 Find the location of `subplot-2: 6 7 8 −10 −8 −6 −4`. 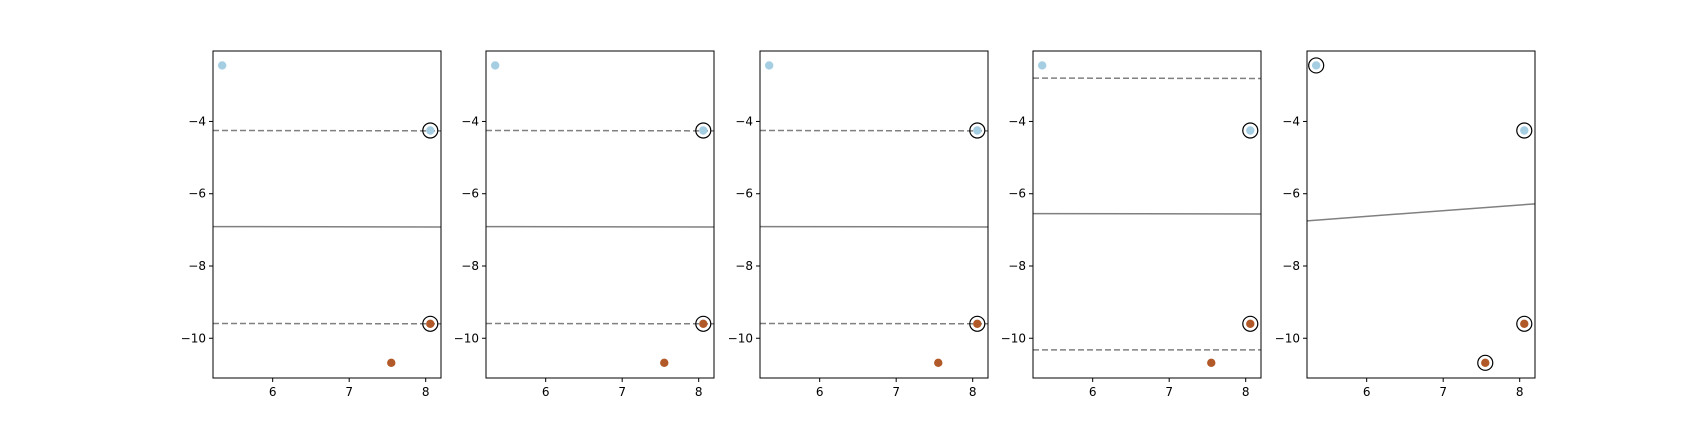

subplot-2: 6 7 8 −10 −8 −6 −4 is located at coordinates (584, 224).